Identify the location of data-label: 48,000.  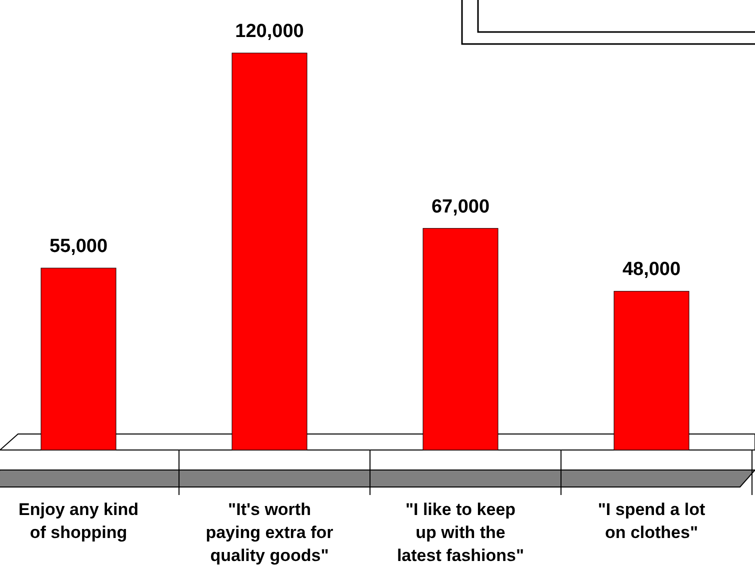
(651, 269).